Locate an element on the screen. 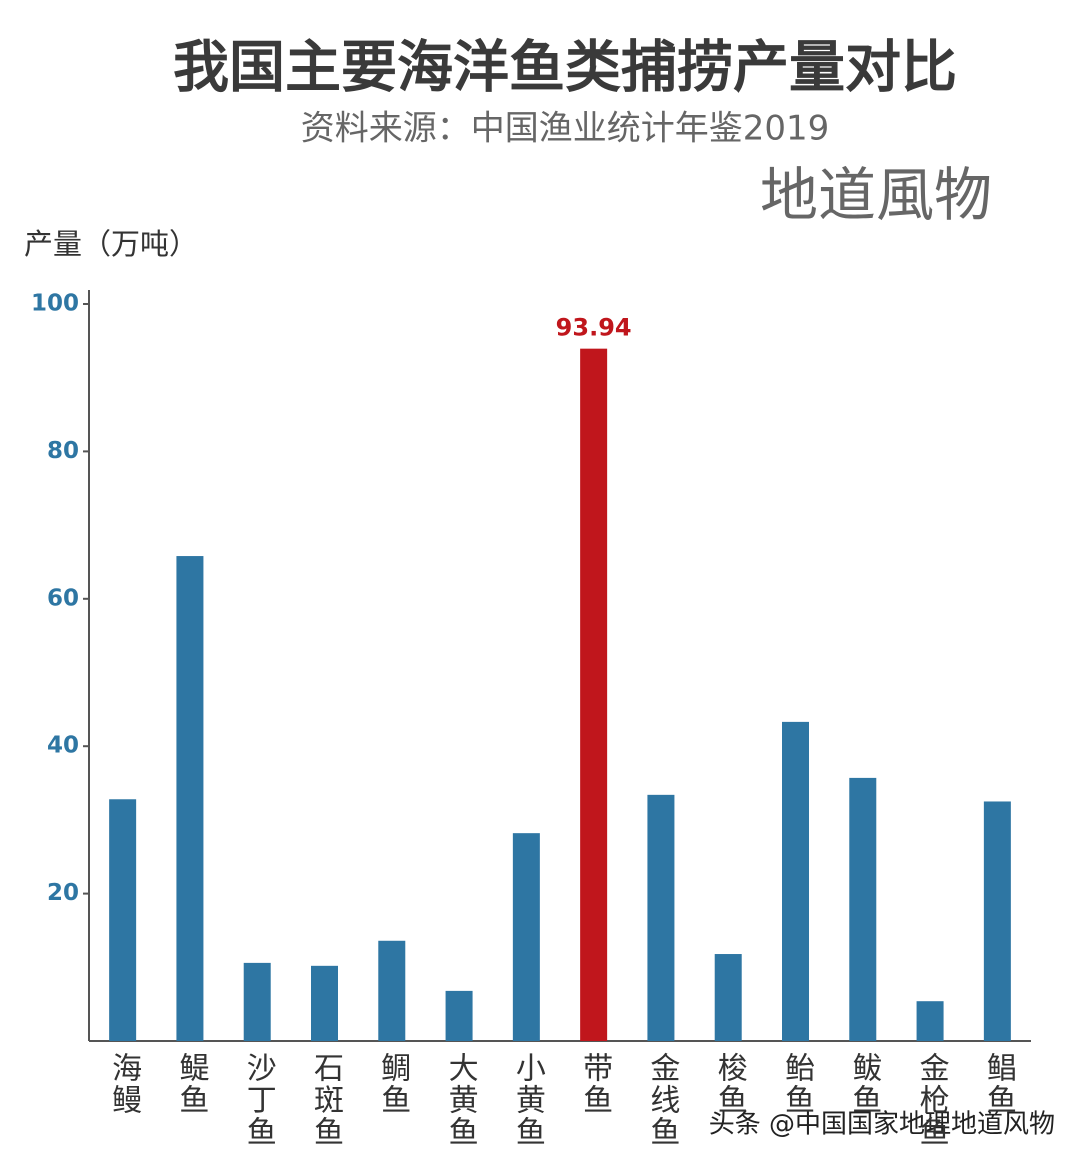 The height and width of the screenshot is (1162, 1080). y-tick-label: 100 is located at coordinates (55, 304).